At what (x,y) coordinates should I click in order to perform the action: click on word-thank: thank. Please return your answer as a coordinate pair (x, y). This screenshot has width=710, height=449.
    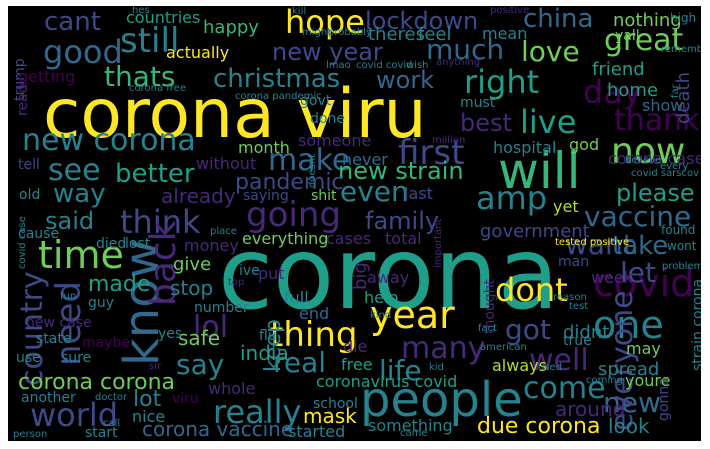
    Looking at the image, I should click on (657, 120).